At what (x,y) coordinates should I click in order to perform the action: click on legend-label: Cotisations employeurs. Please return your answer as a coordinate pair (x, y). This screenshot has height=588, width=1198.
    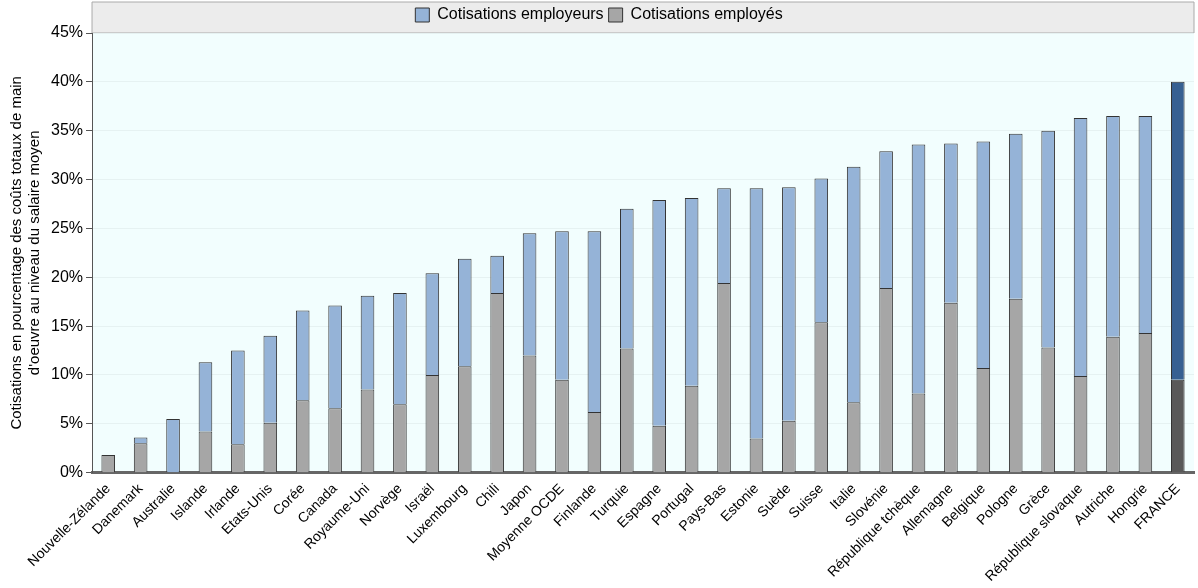
    Looking at the image, I should click on (520, 14).